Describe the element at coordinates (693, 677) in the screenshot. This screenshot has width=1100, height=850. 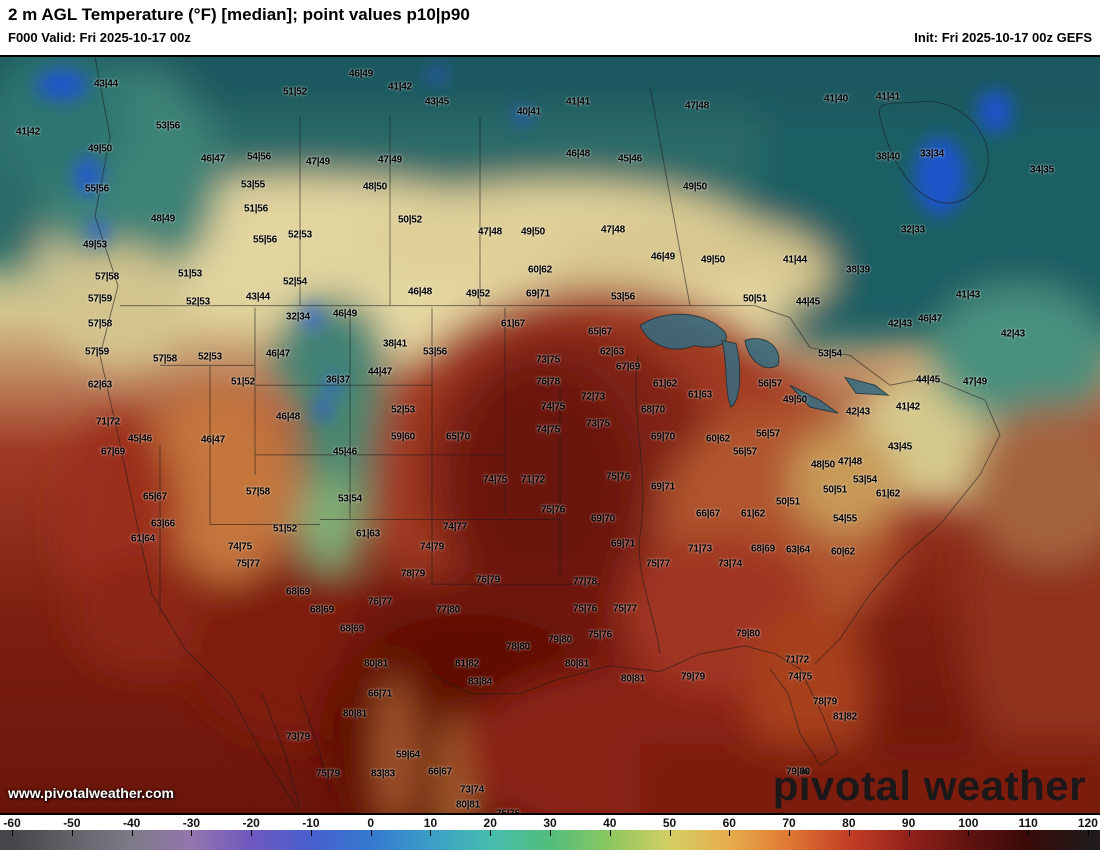
I see `point-value: 79|79` at that location.